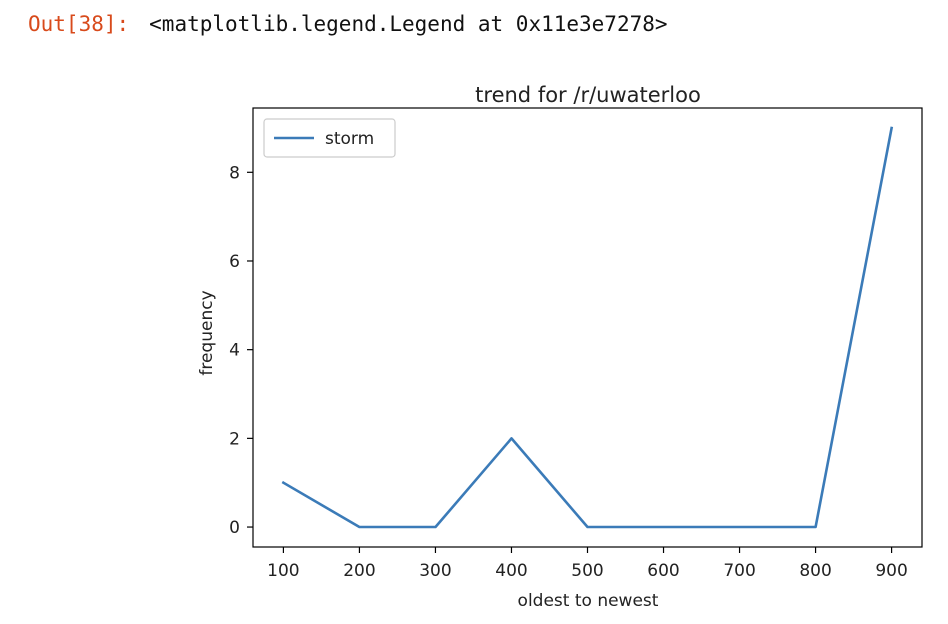 This screenshot has height=624, width=948. I want to click on x-tick-label-800: 800, so click(815, 571).